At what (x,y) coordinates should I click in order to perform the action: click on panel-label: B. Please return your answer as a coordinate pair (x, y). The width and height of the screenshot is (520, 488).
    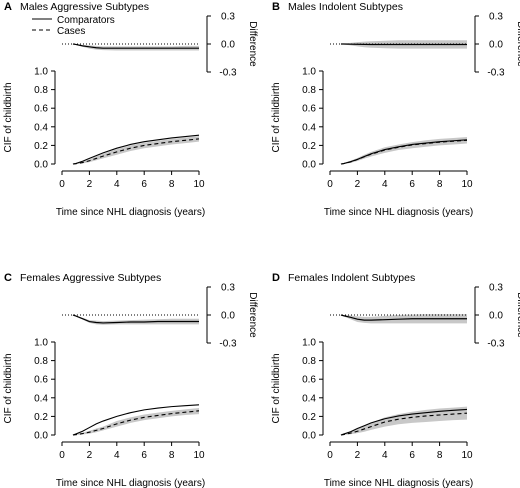
    Looking at the image, I should click on (276, 7).